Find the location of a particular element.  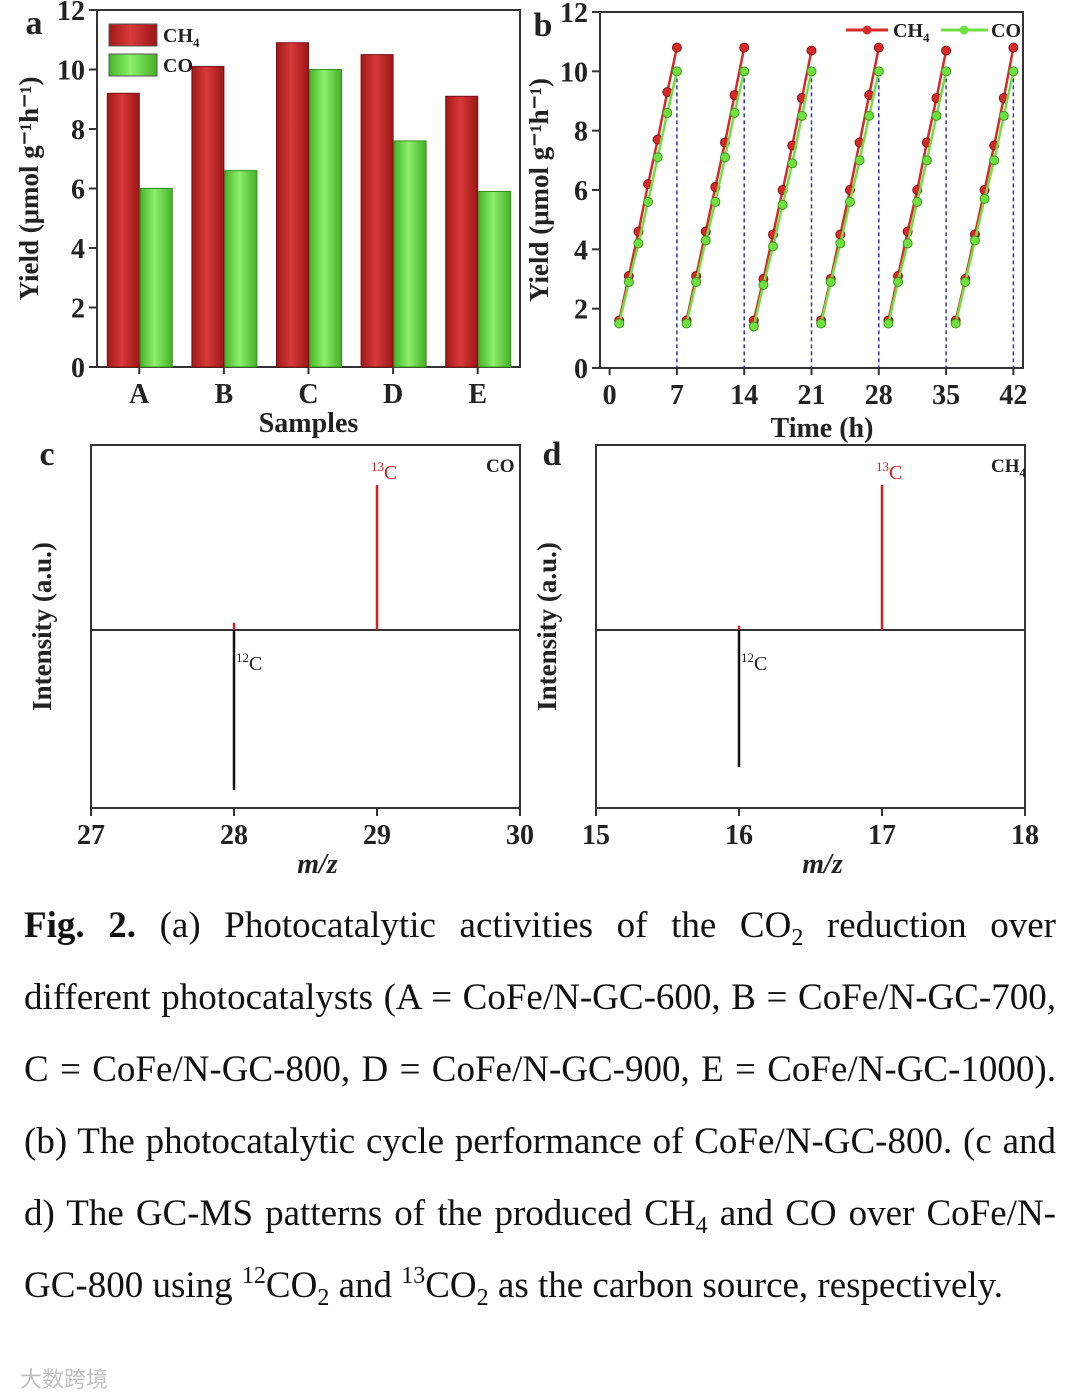

x-tick-label: 35 is located at coordinates (946, 395).